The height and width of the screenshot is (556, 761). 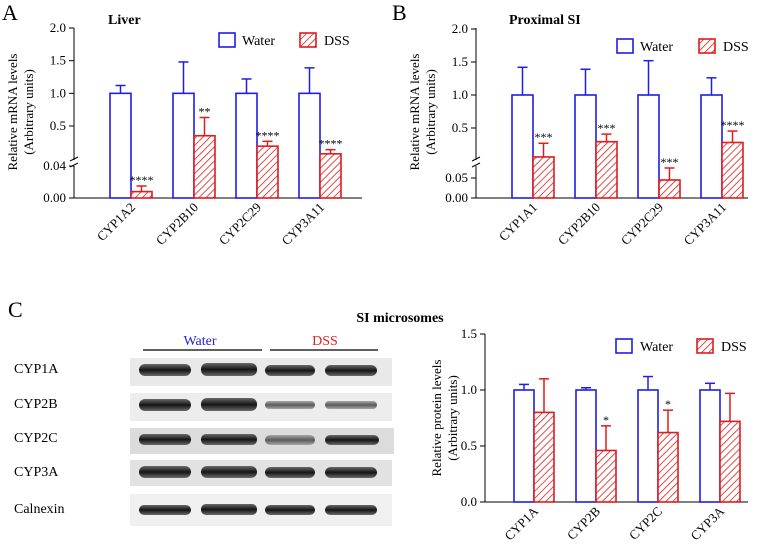 What do you see at coordinates (199, 341) in the screenshot?
I see `blot-group-water: Water` at bounding box center [199, 341].